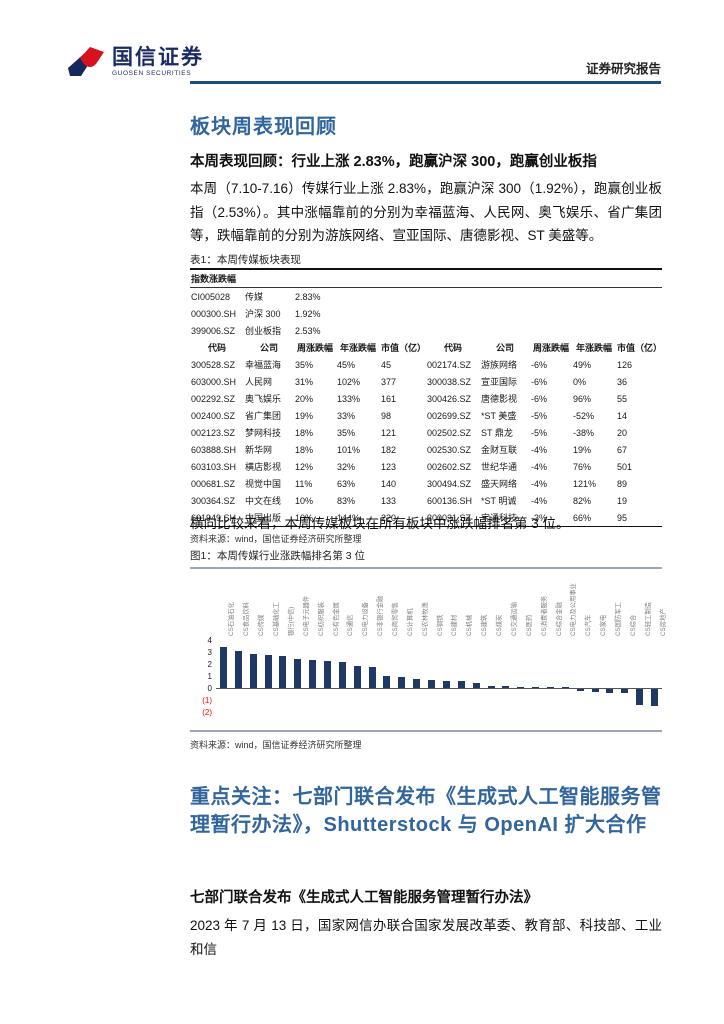 Image resolution: width=724 pixels, height=1024 pixels. Describe the element at coordinates (349, 381) in the screenshot. I see `table-cell: 102%` at that location.